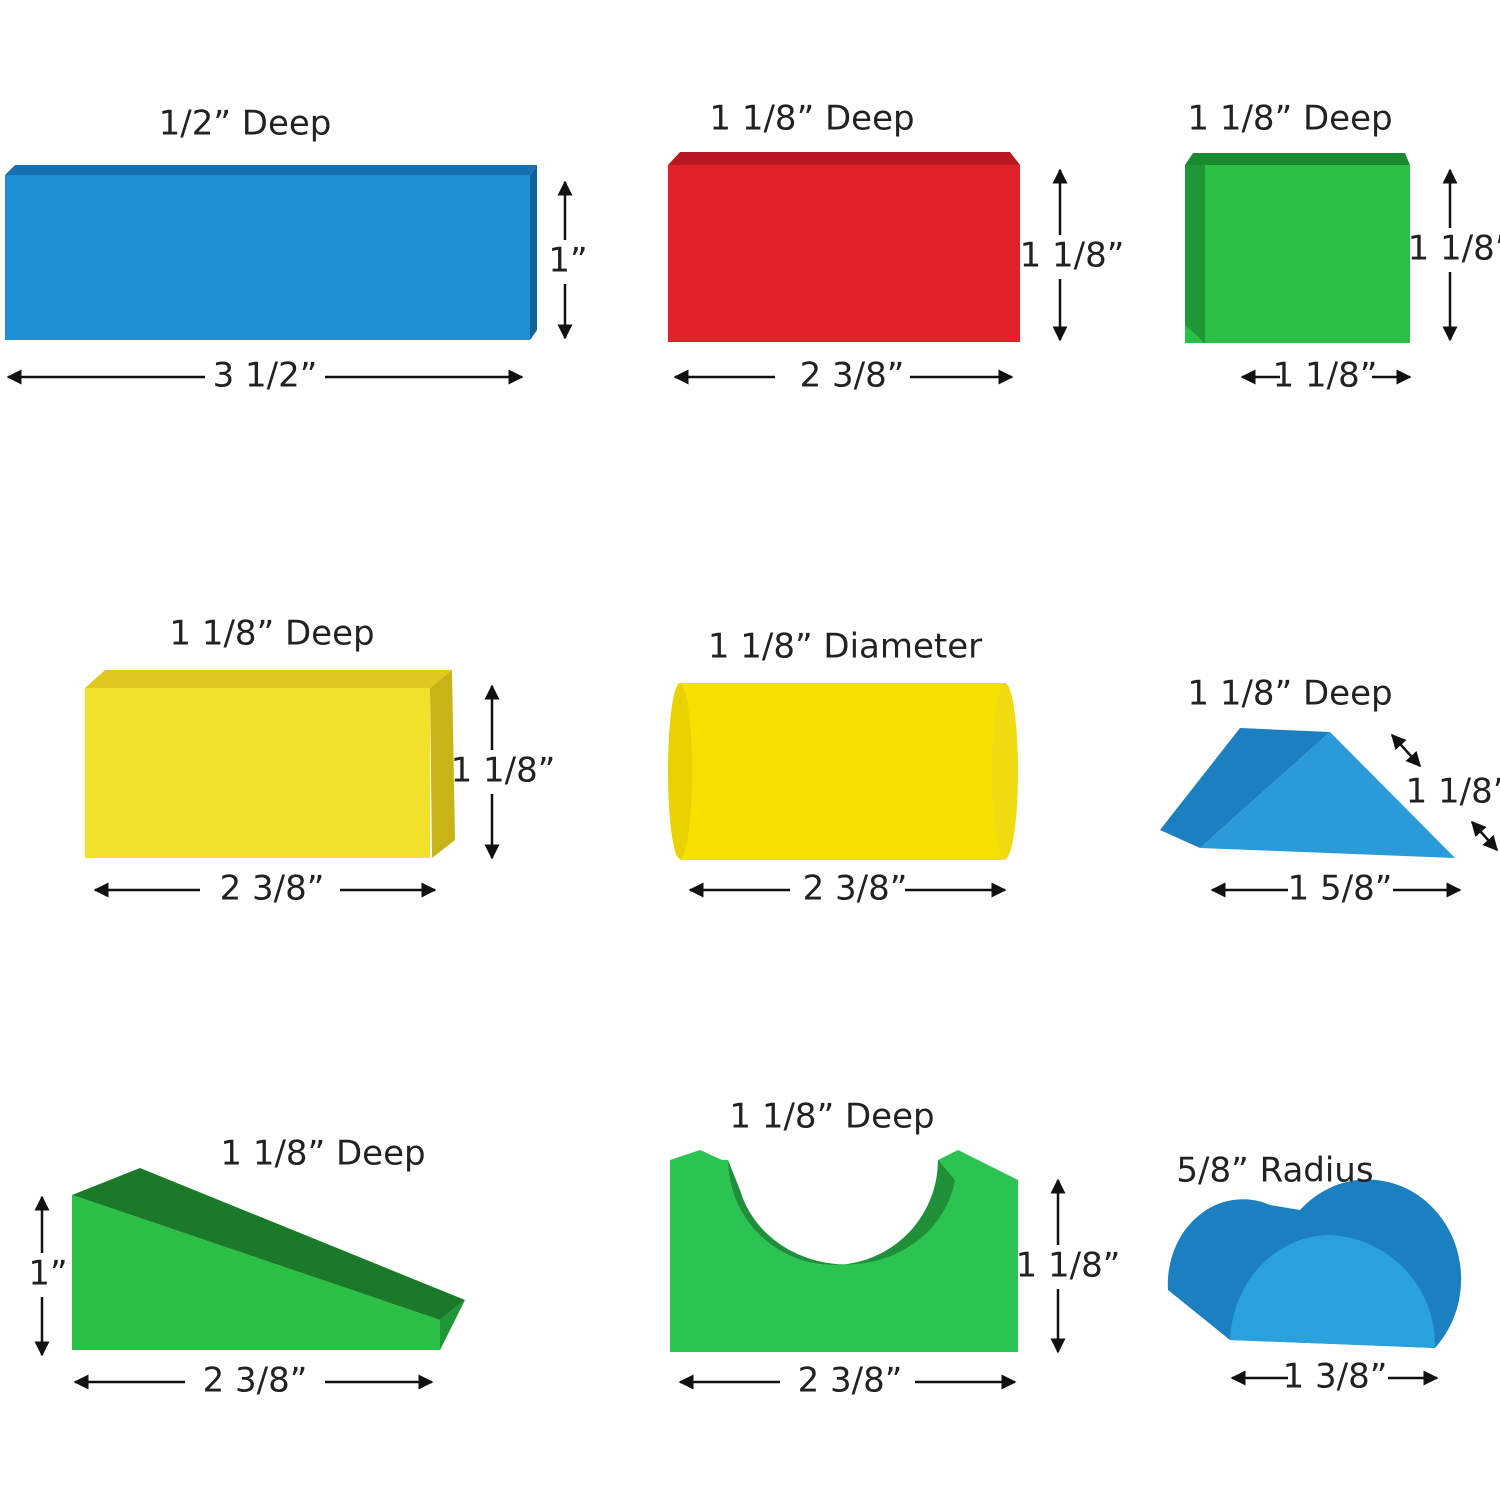 This screenshot has width=1500, height=1500. Describe the element at coordinates (271, 252) in the screenshot. I see `blue-block` at that location.